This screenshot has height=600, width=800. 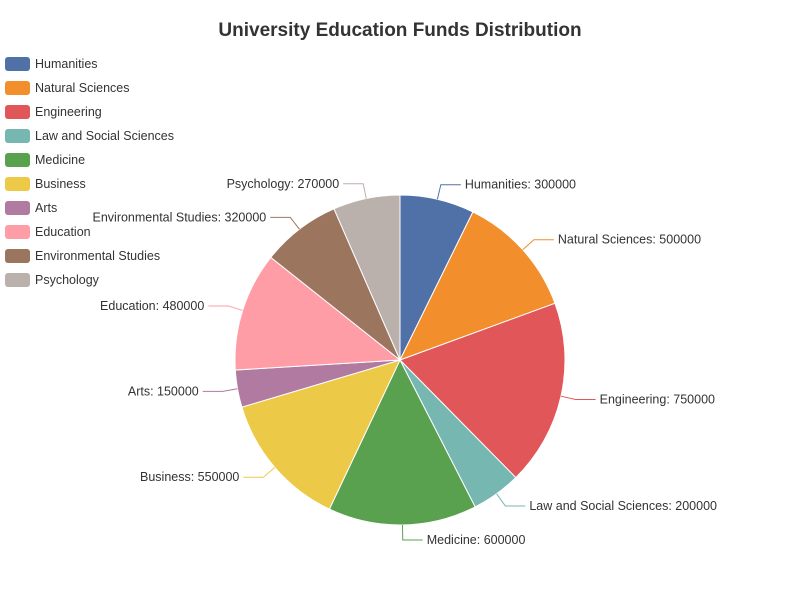 I want to click on legend-label: Humanities, so click(x=66, y=64).